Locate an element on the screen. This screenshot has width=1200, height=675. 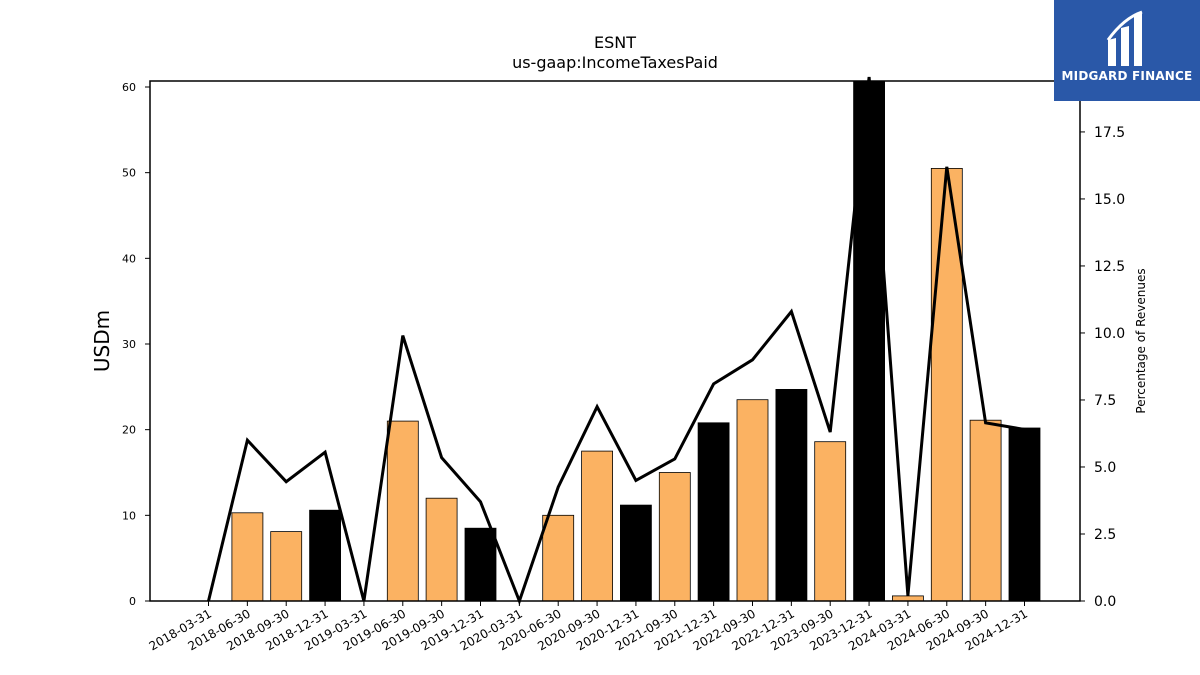
y-tick-label: 30 is located at coordinates (129, 344).